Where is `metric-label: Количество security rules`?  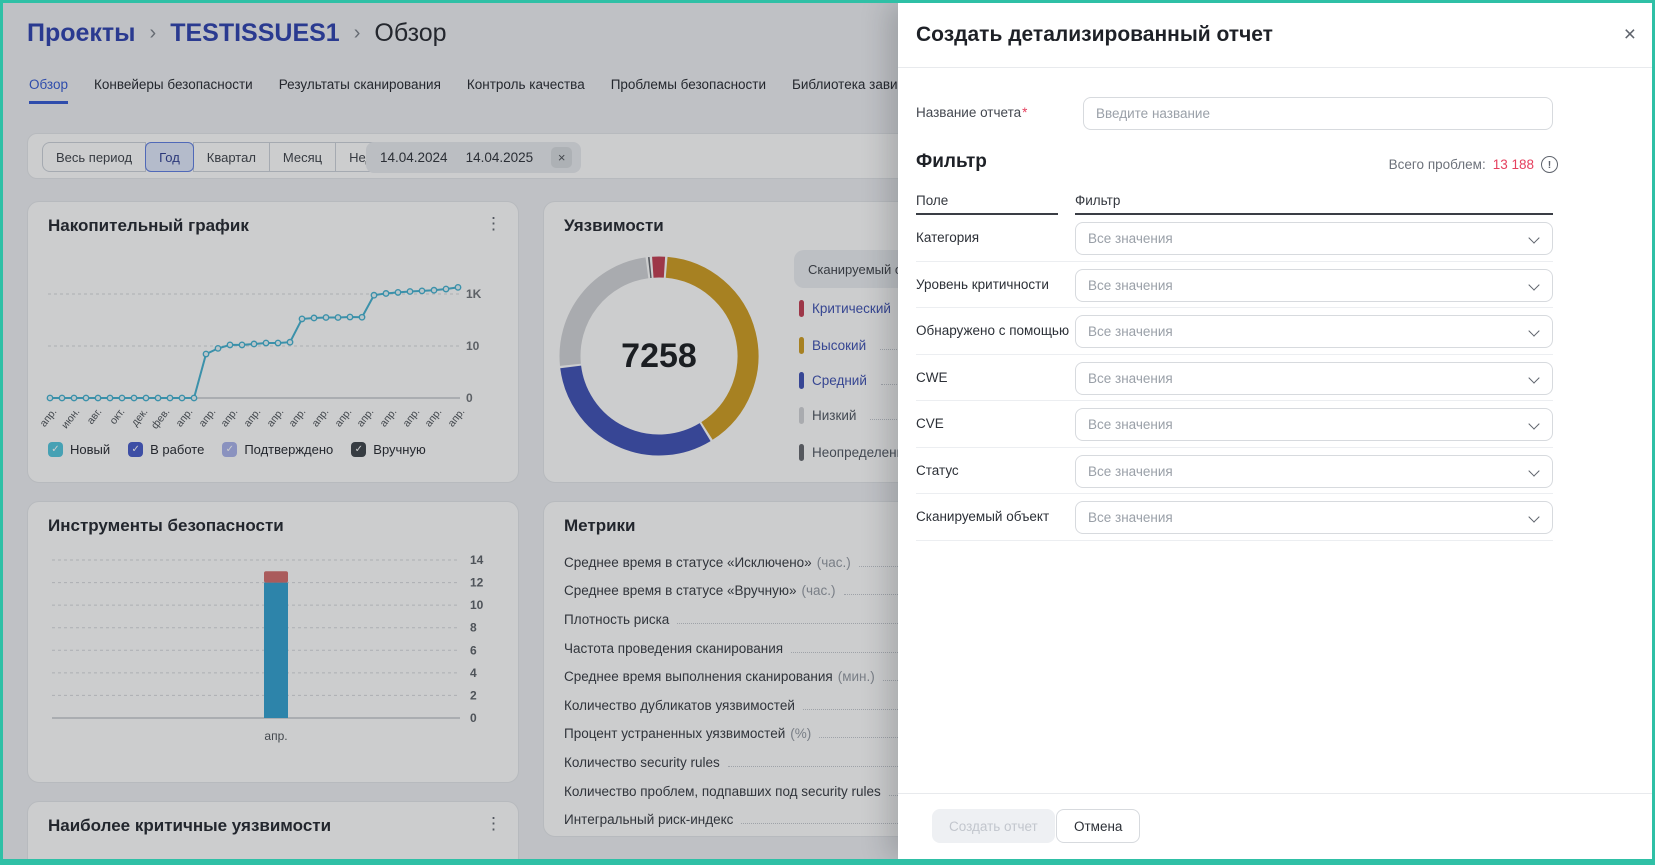 metric-label: Количество security rules is located at coordinates (642, 762).